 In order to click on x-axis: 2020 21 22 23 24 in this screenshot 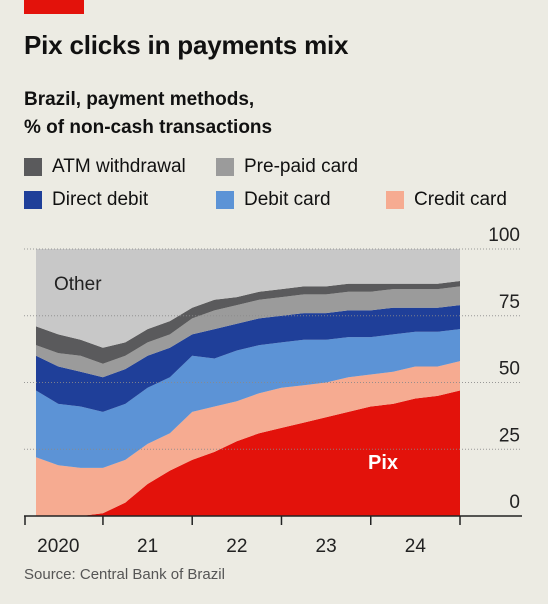, I will do `click(273, 536)`.